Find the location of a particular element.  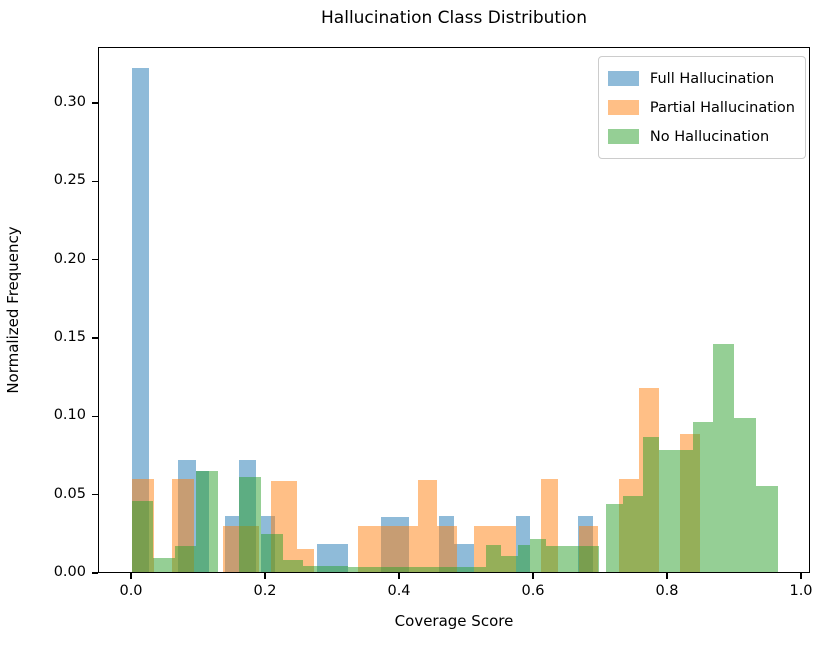

y-tick-label: 0.30 is located at coordinates (69, 101).